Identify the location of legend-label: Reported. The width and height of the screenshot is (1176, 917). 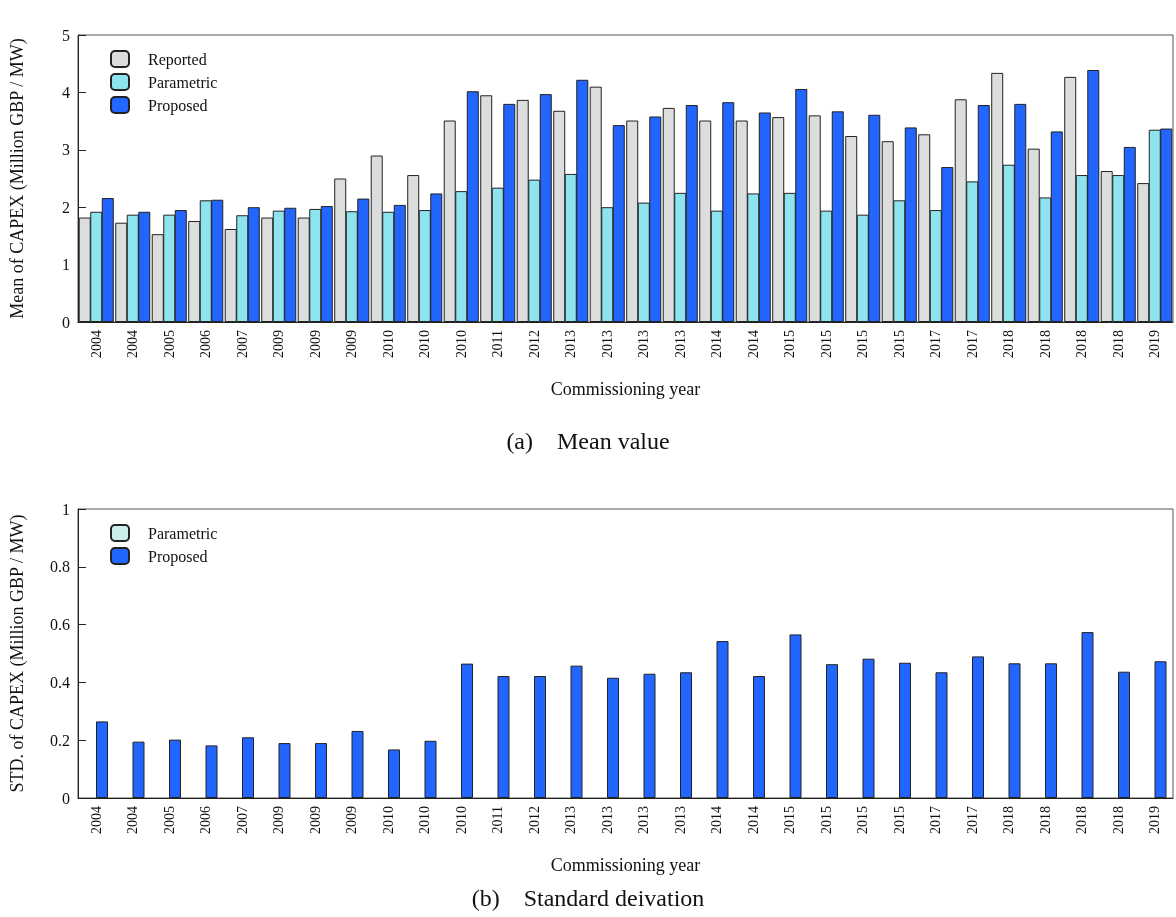
(177, 59).